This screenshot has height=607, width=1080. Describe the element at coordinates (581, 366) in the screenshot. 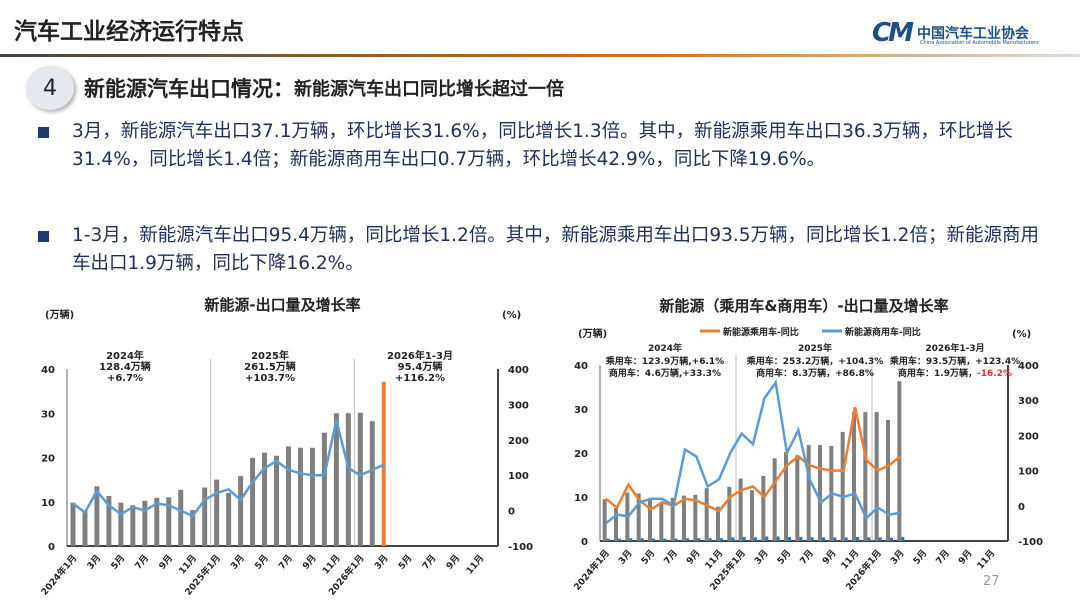

I see `y-tick-label: 40` at that location.